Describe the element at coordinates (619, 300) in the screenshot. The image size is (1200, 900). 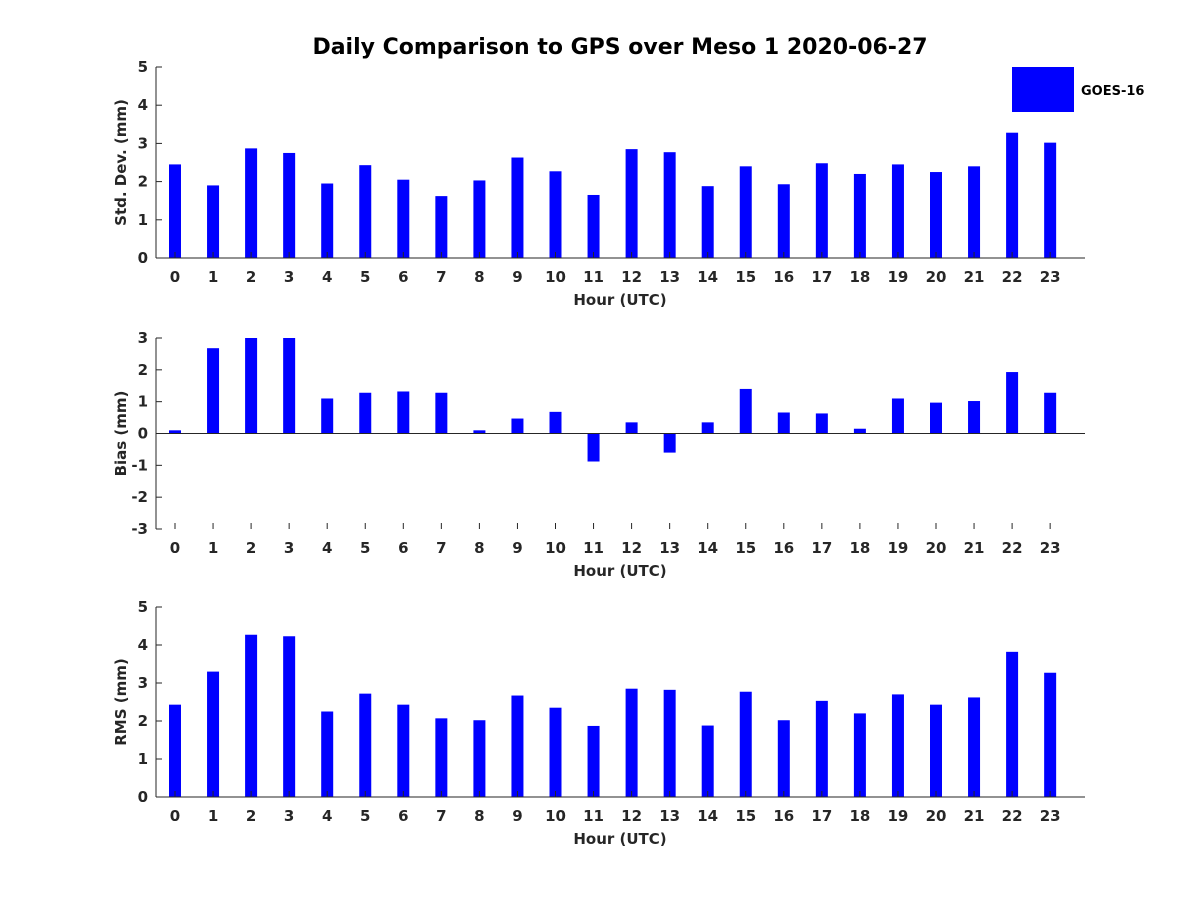
I see `std-dev-x-label: Hour (UTC)` at that location.